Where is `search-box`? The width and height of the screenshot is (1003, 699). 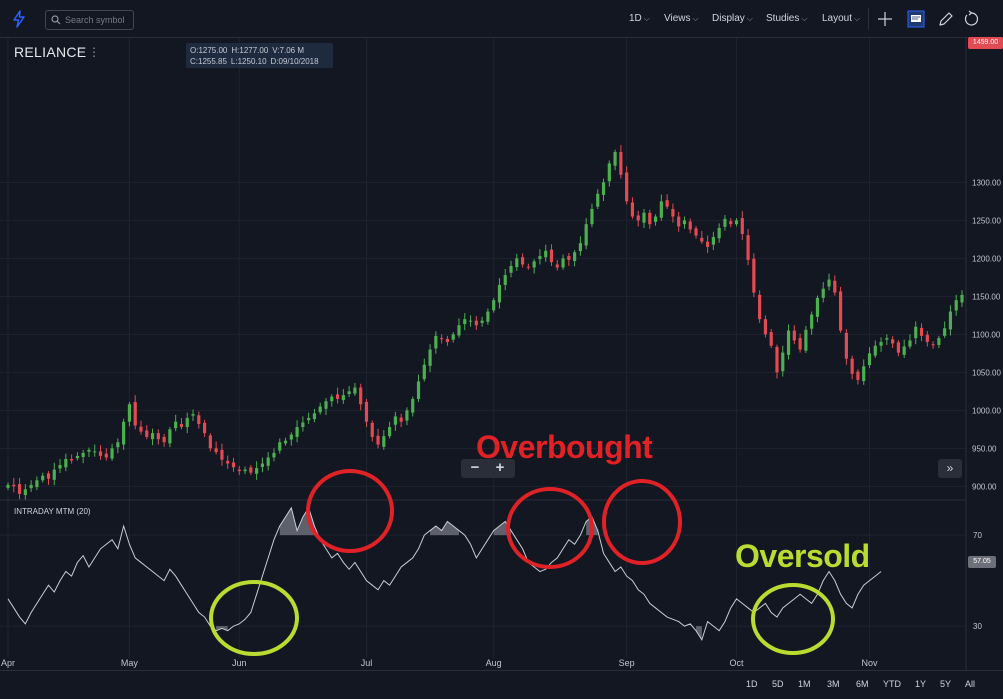 search-box is located at coordinates (89, 20).